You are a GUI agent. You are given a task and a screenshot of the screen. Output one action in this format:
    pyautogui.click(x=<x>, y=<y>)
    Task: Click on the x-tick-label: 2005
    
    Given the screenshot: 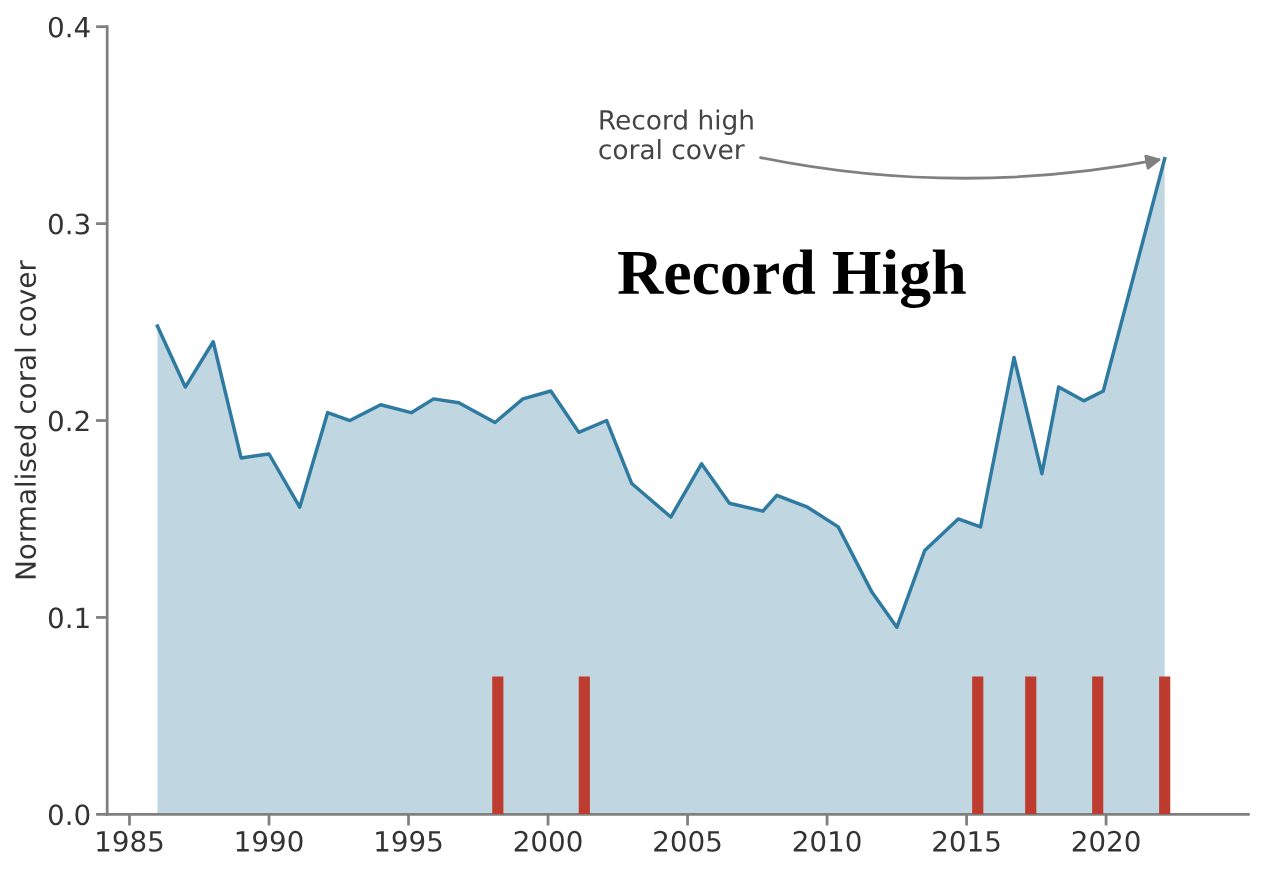 What is the action you would take?
    pyautogui.click(x=687, y=841)
    